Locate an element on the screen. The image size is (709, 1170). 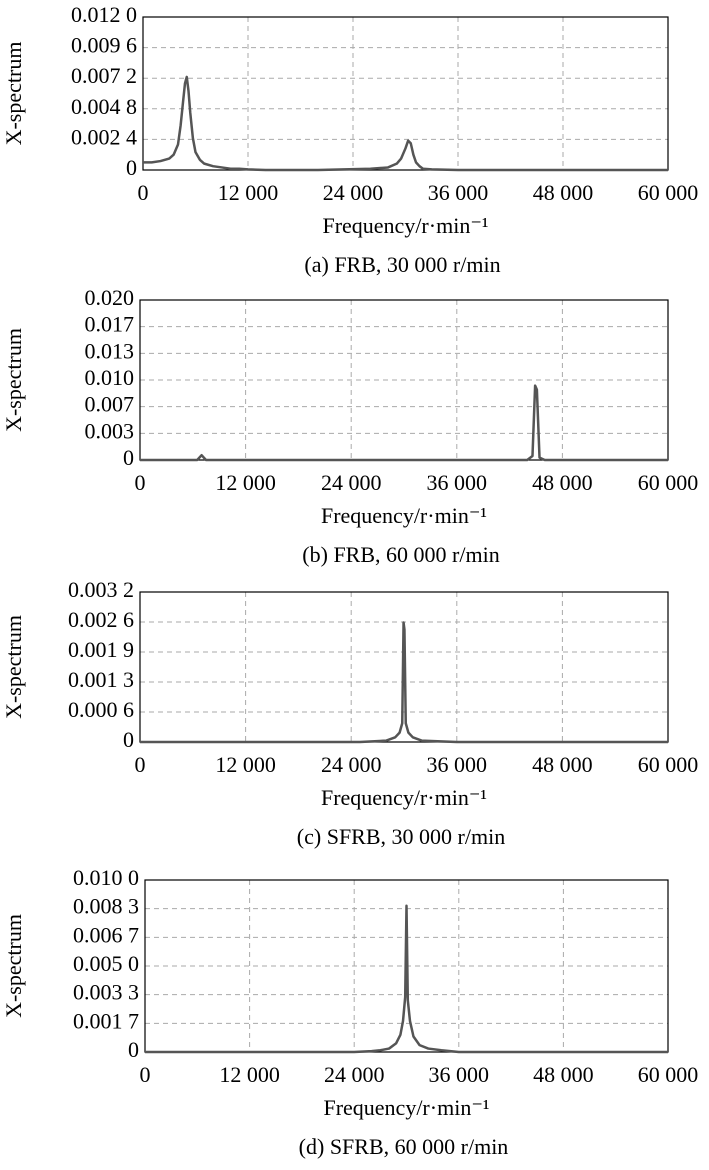
y-tick-label: 0.010 is located at coordinates (110, 377).